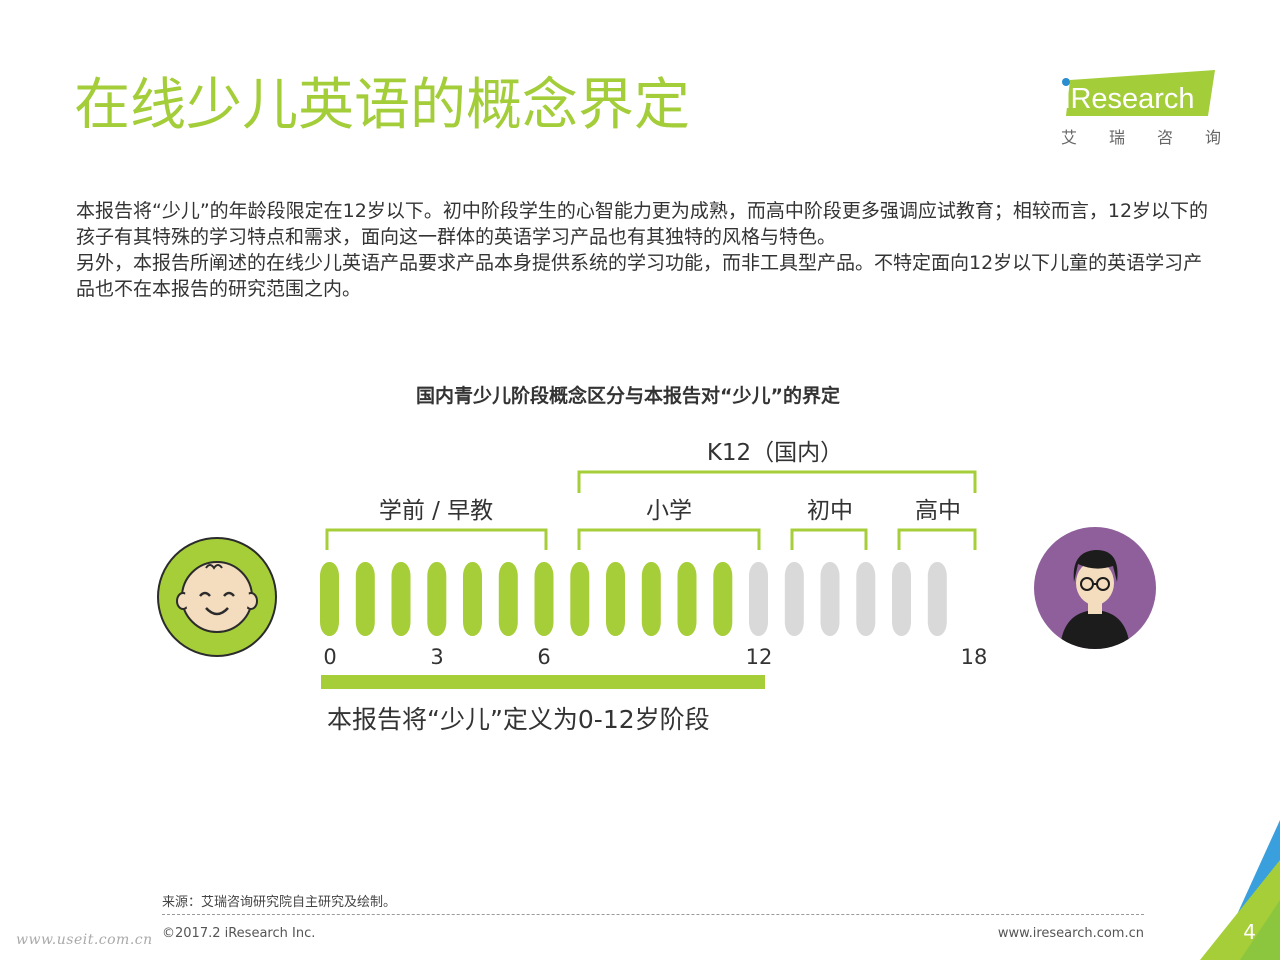 The image size is (1280, 960). I want to click on copyright-text: ©2017.2 iResearch Inc., so click(239, 933).